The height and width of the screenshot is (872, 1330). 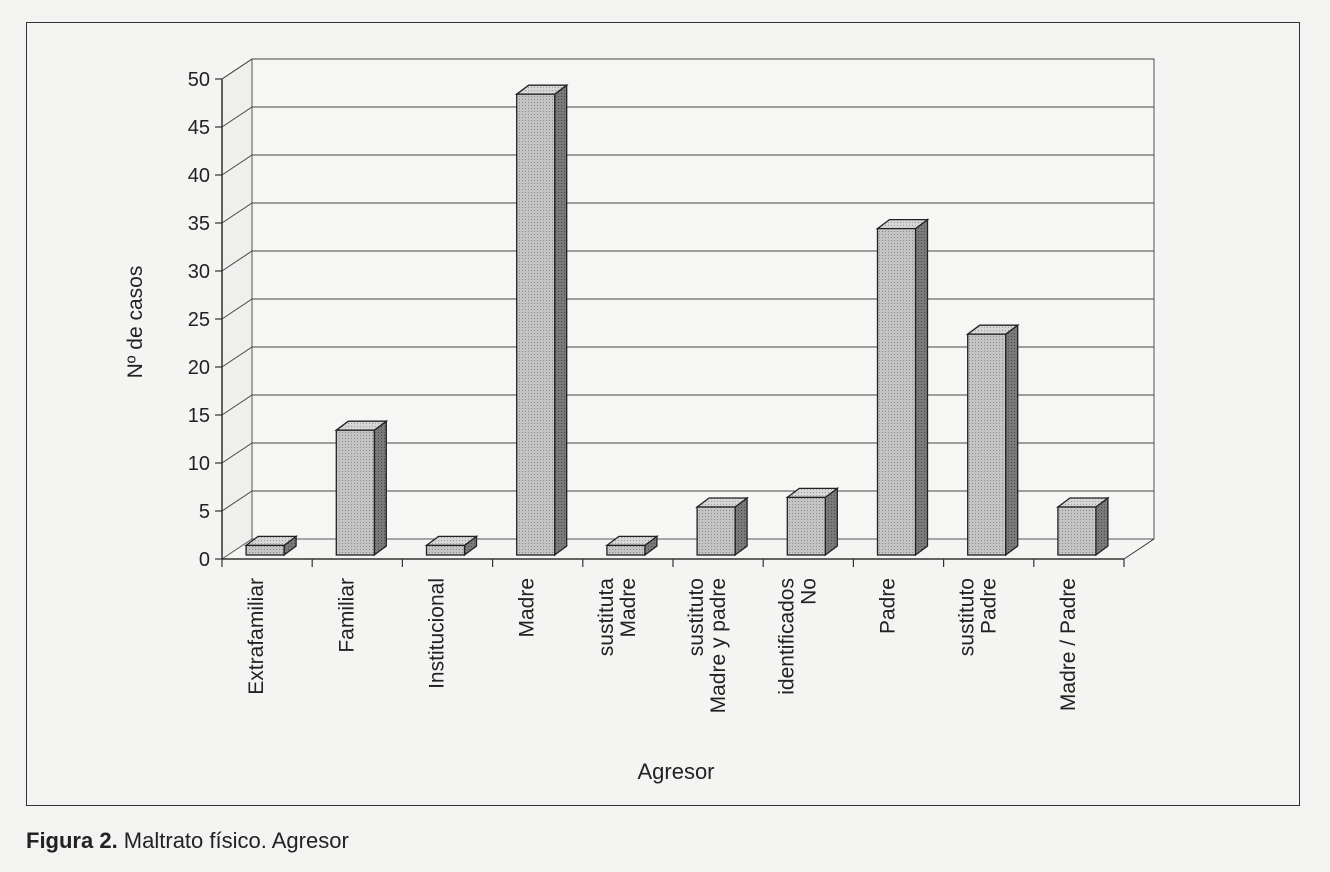 I want to click on x-tick-label: Padre, so click(x=888, y=606).